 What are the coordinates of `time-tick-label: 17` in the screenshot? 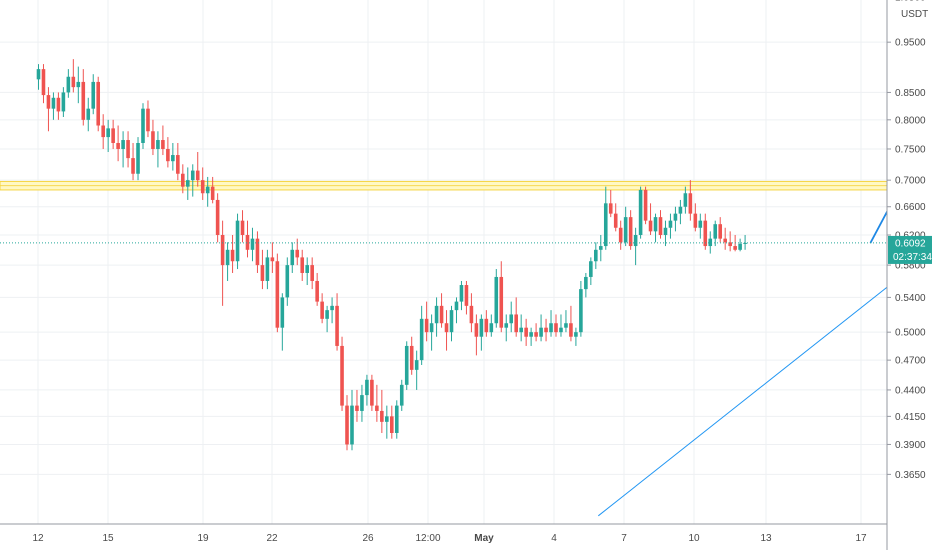 It's located at (861, 538).